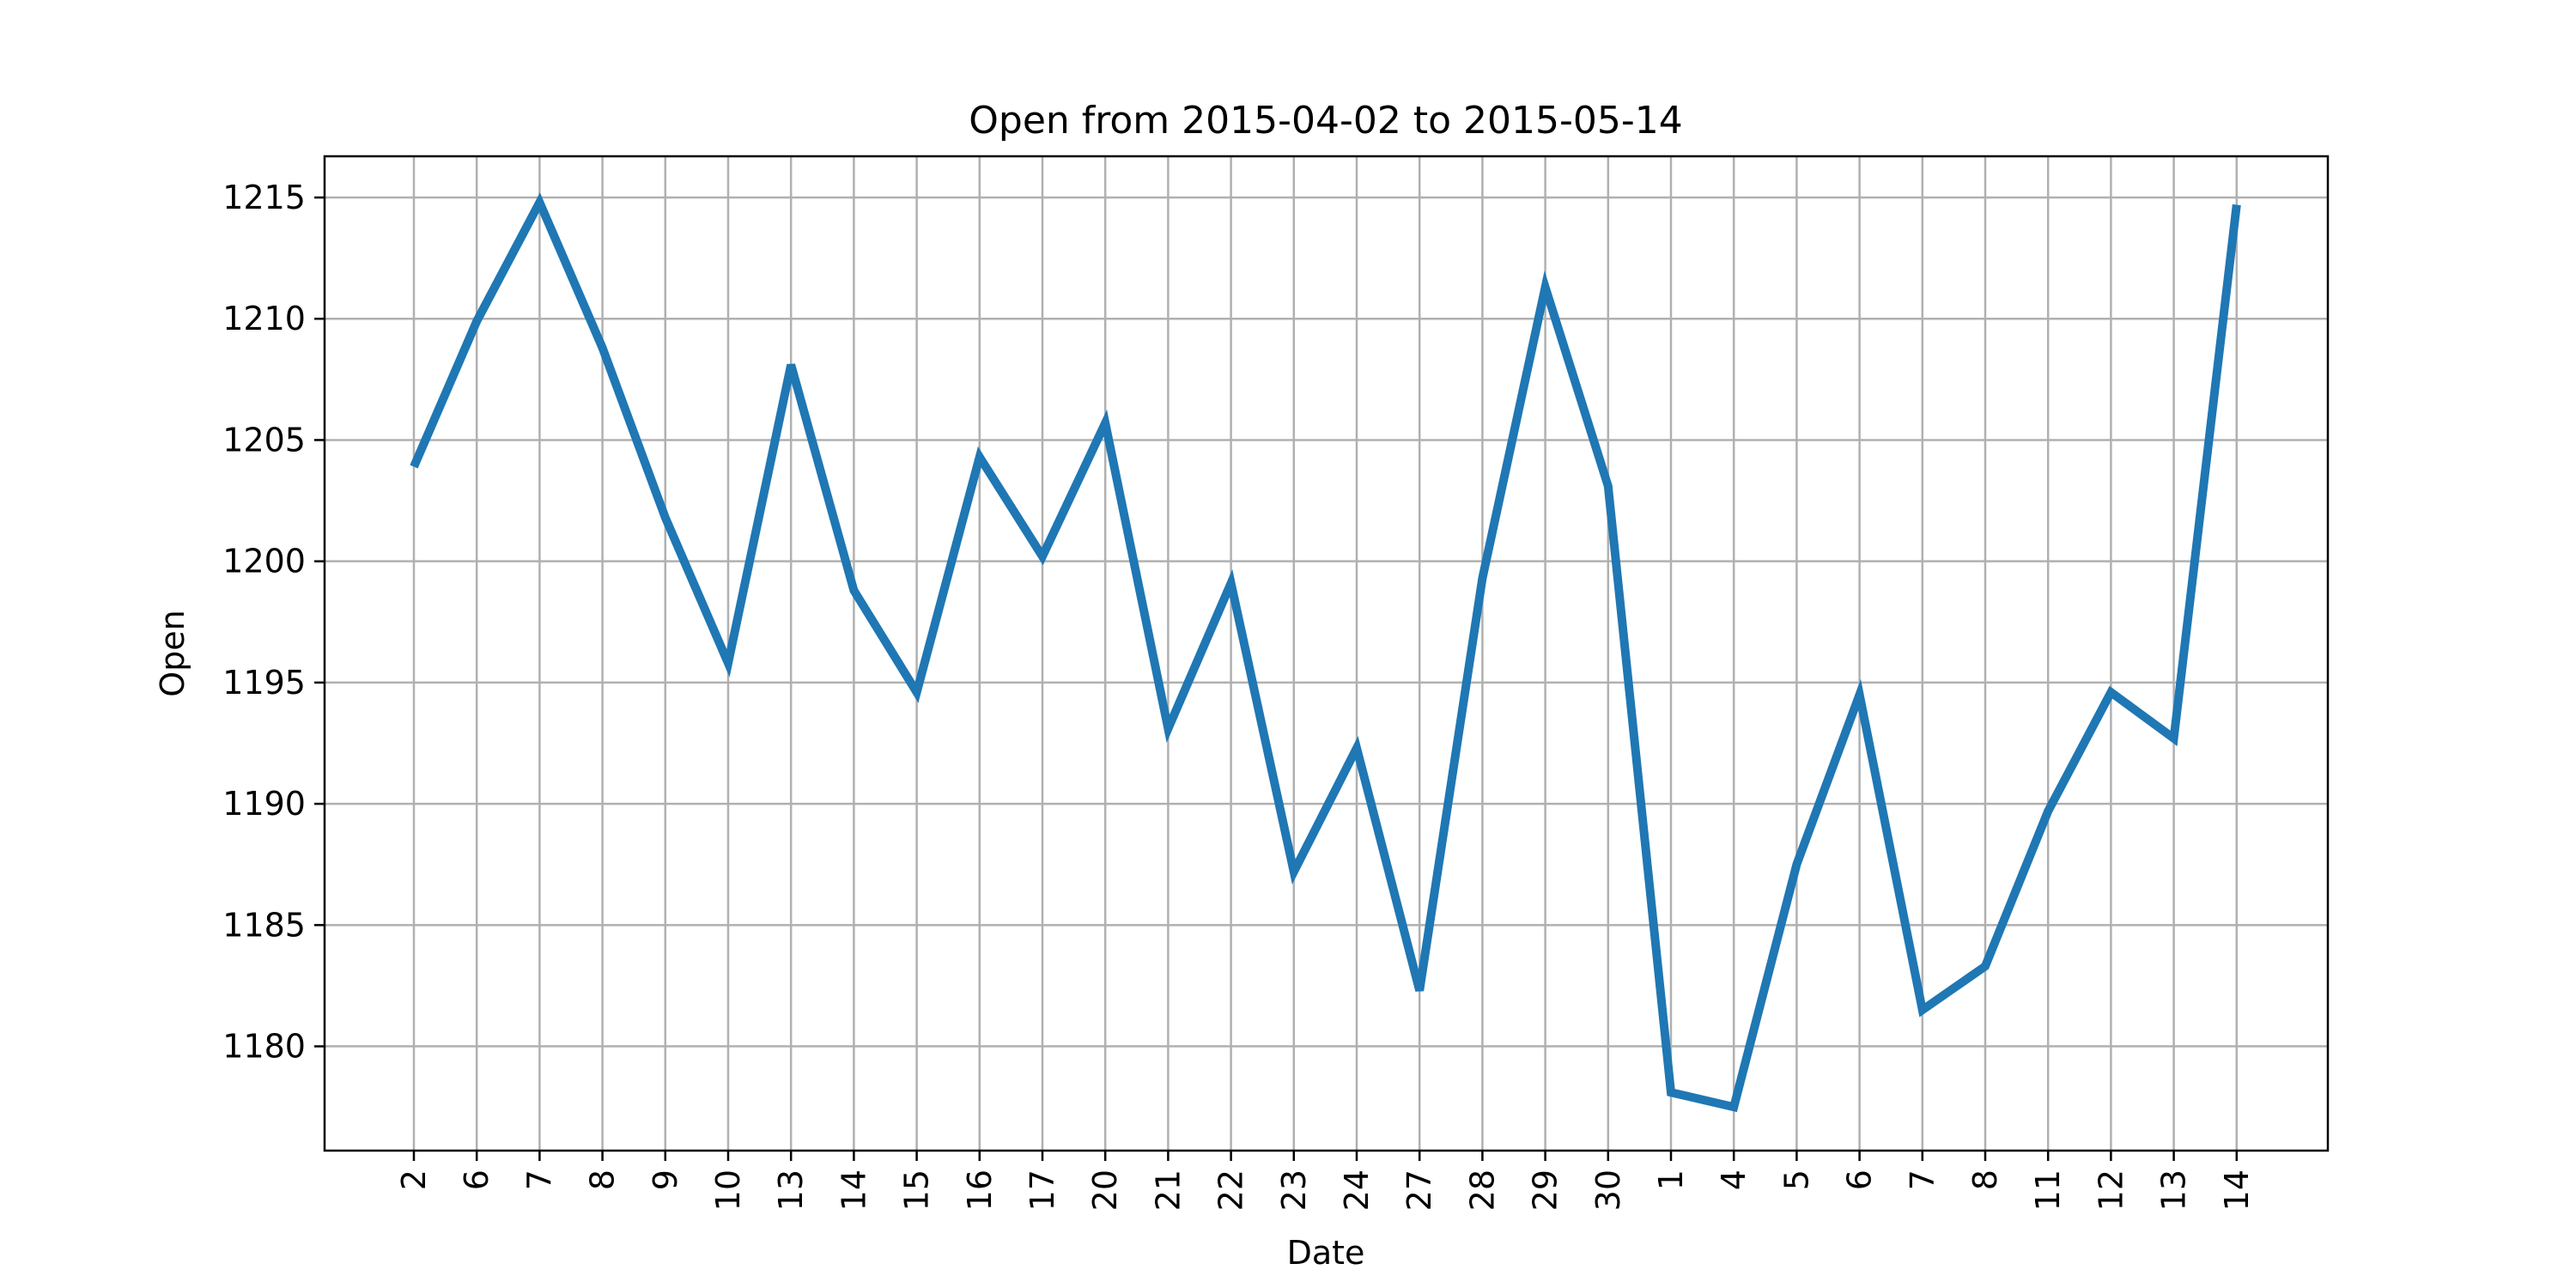 This screenshot has width=2576, height=1288. I want to click on x-tick-label: 22, so click(1231, 1191).